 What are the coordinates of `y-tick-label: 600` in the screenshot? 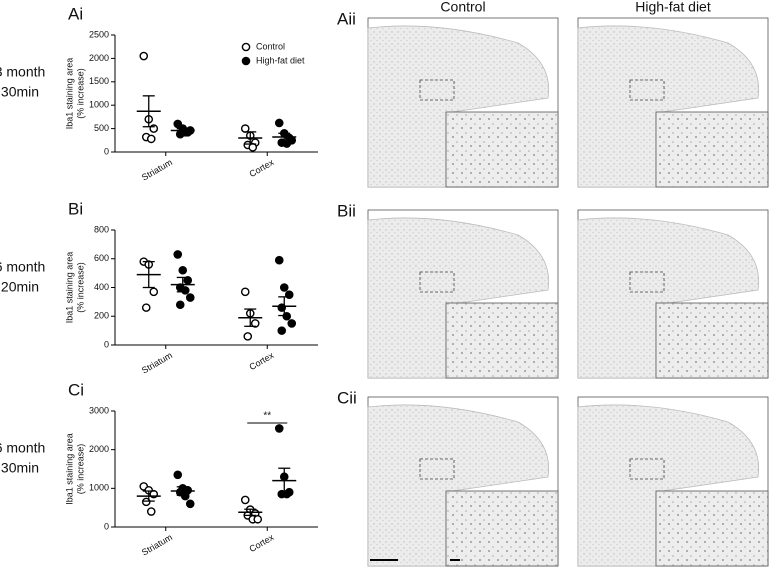 It's located at (101, 258).